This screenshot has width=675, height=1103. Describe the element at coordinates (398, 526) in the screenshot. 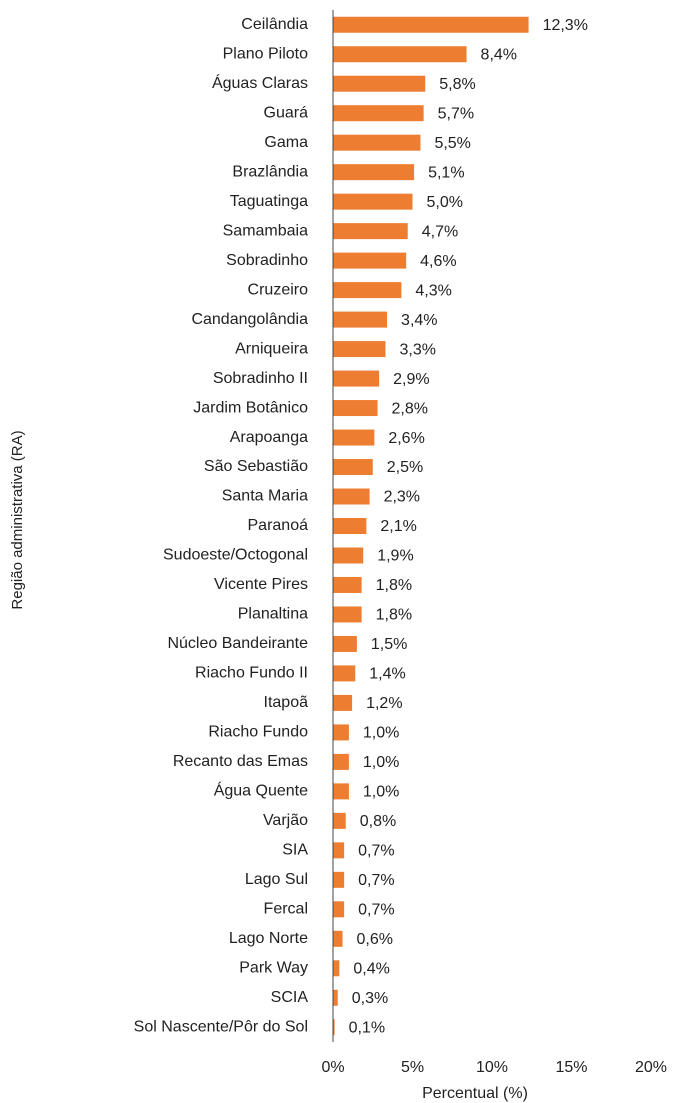

I see `data-label: 2,1%` at that location.